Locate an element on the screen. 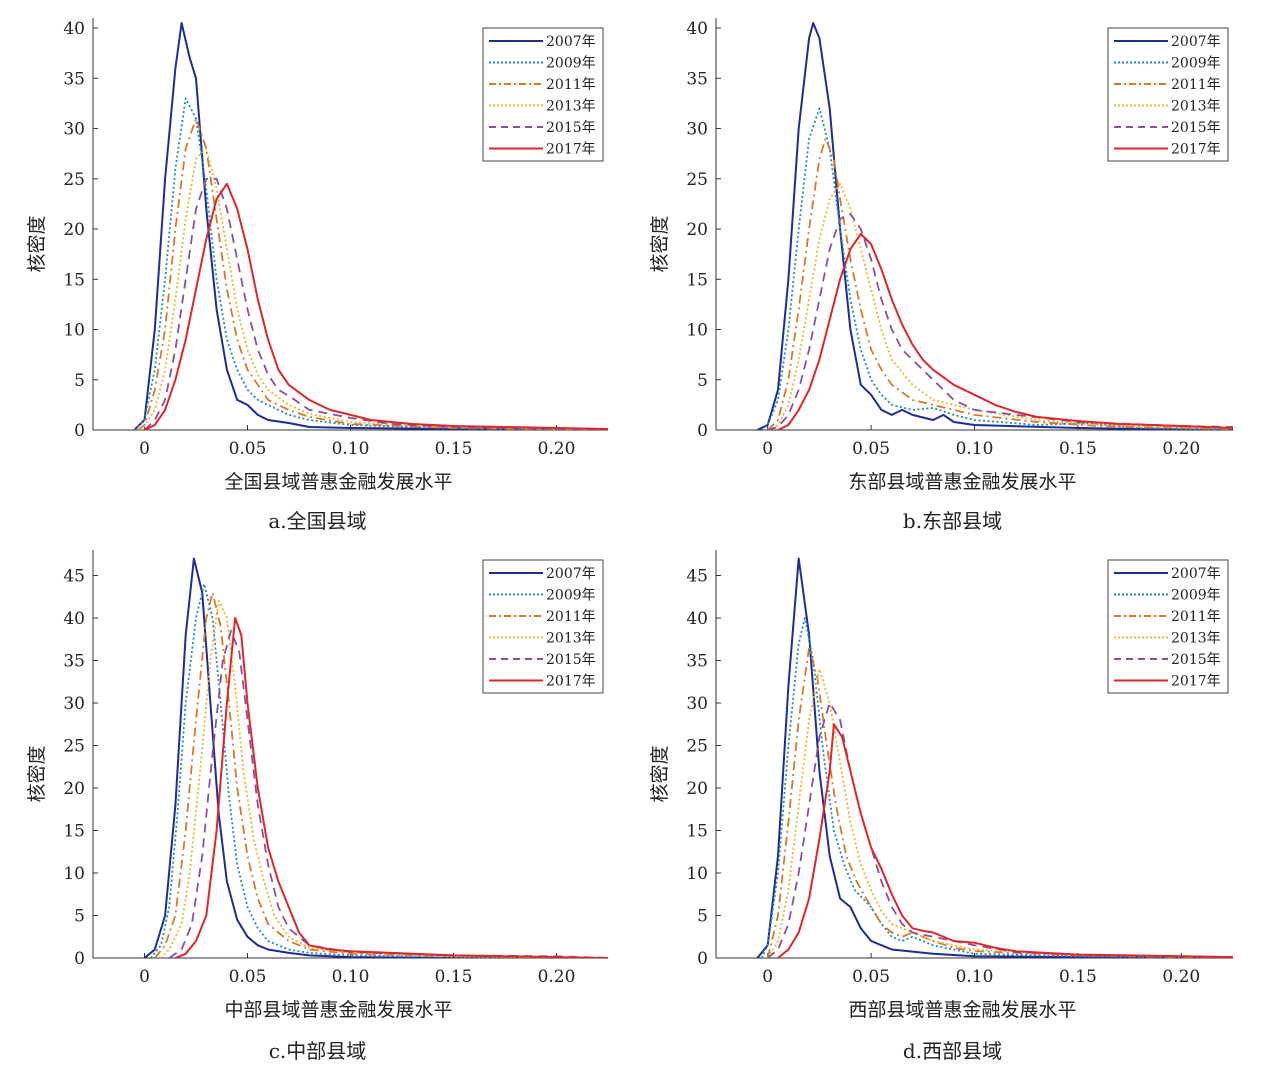 The width and height of the screenshot is (1270, 1065). caption-c: c.中部县域 is located at coordinates (317, 1051).